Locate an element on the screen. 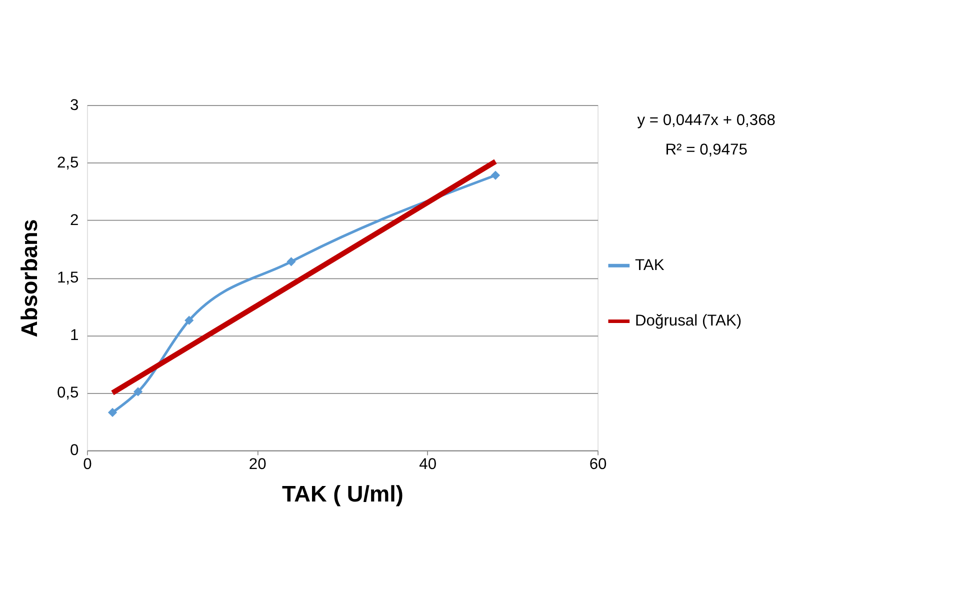 This screenshot has height=596, width=976. legend-label: TAK is located at coordinates (650, 265).